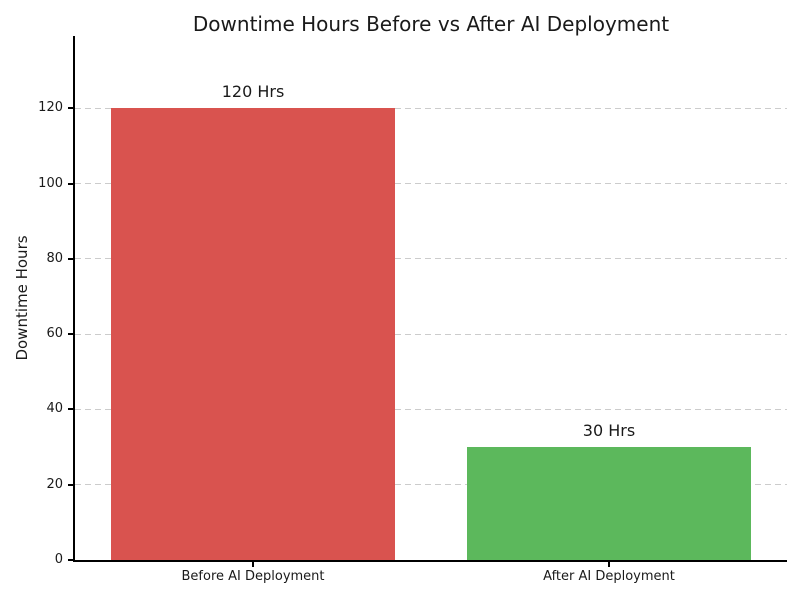 The height and width of the screenshot is (600, 800). Describe the element at coordinates (609, 431) in the screenshot. I see `bar-value-label: 30 Hrs` at that location.